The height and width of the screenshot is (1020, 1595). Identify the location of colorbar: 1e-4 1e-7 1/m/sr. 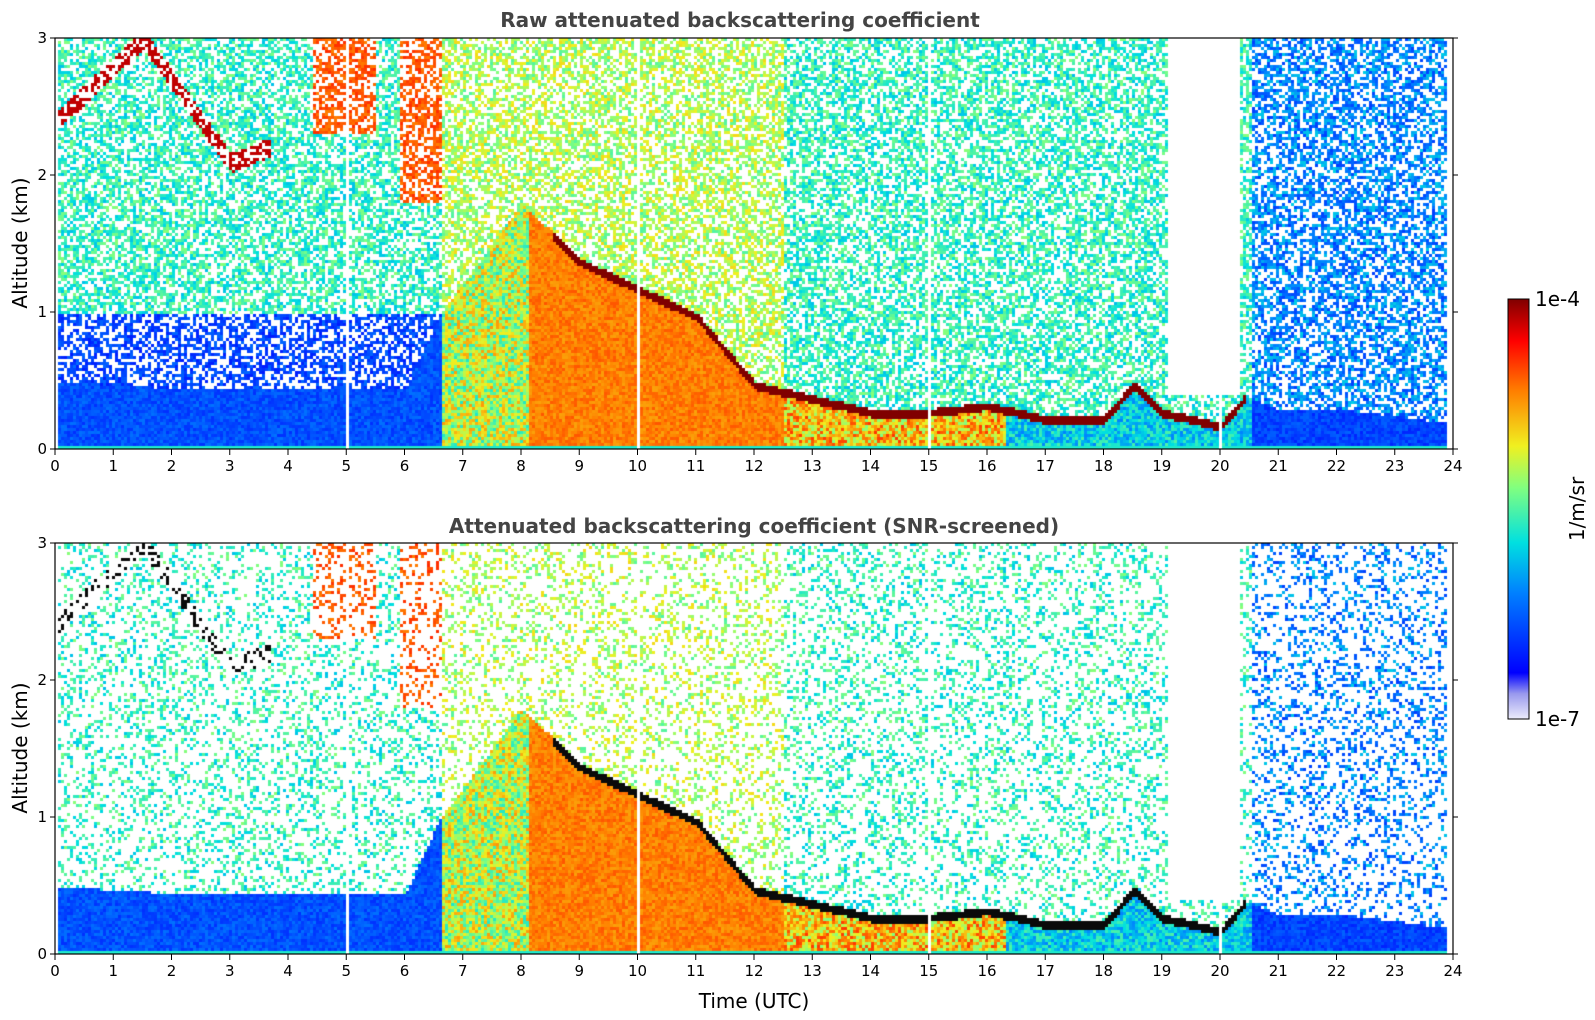
(1548, 509).